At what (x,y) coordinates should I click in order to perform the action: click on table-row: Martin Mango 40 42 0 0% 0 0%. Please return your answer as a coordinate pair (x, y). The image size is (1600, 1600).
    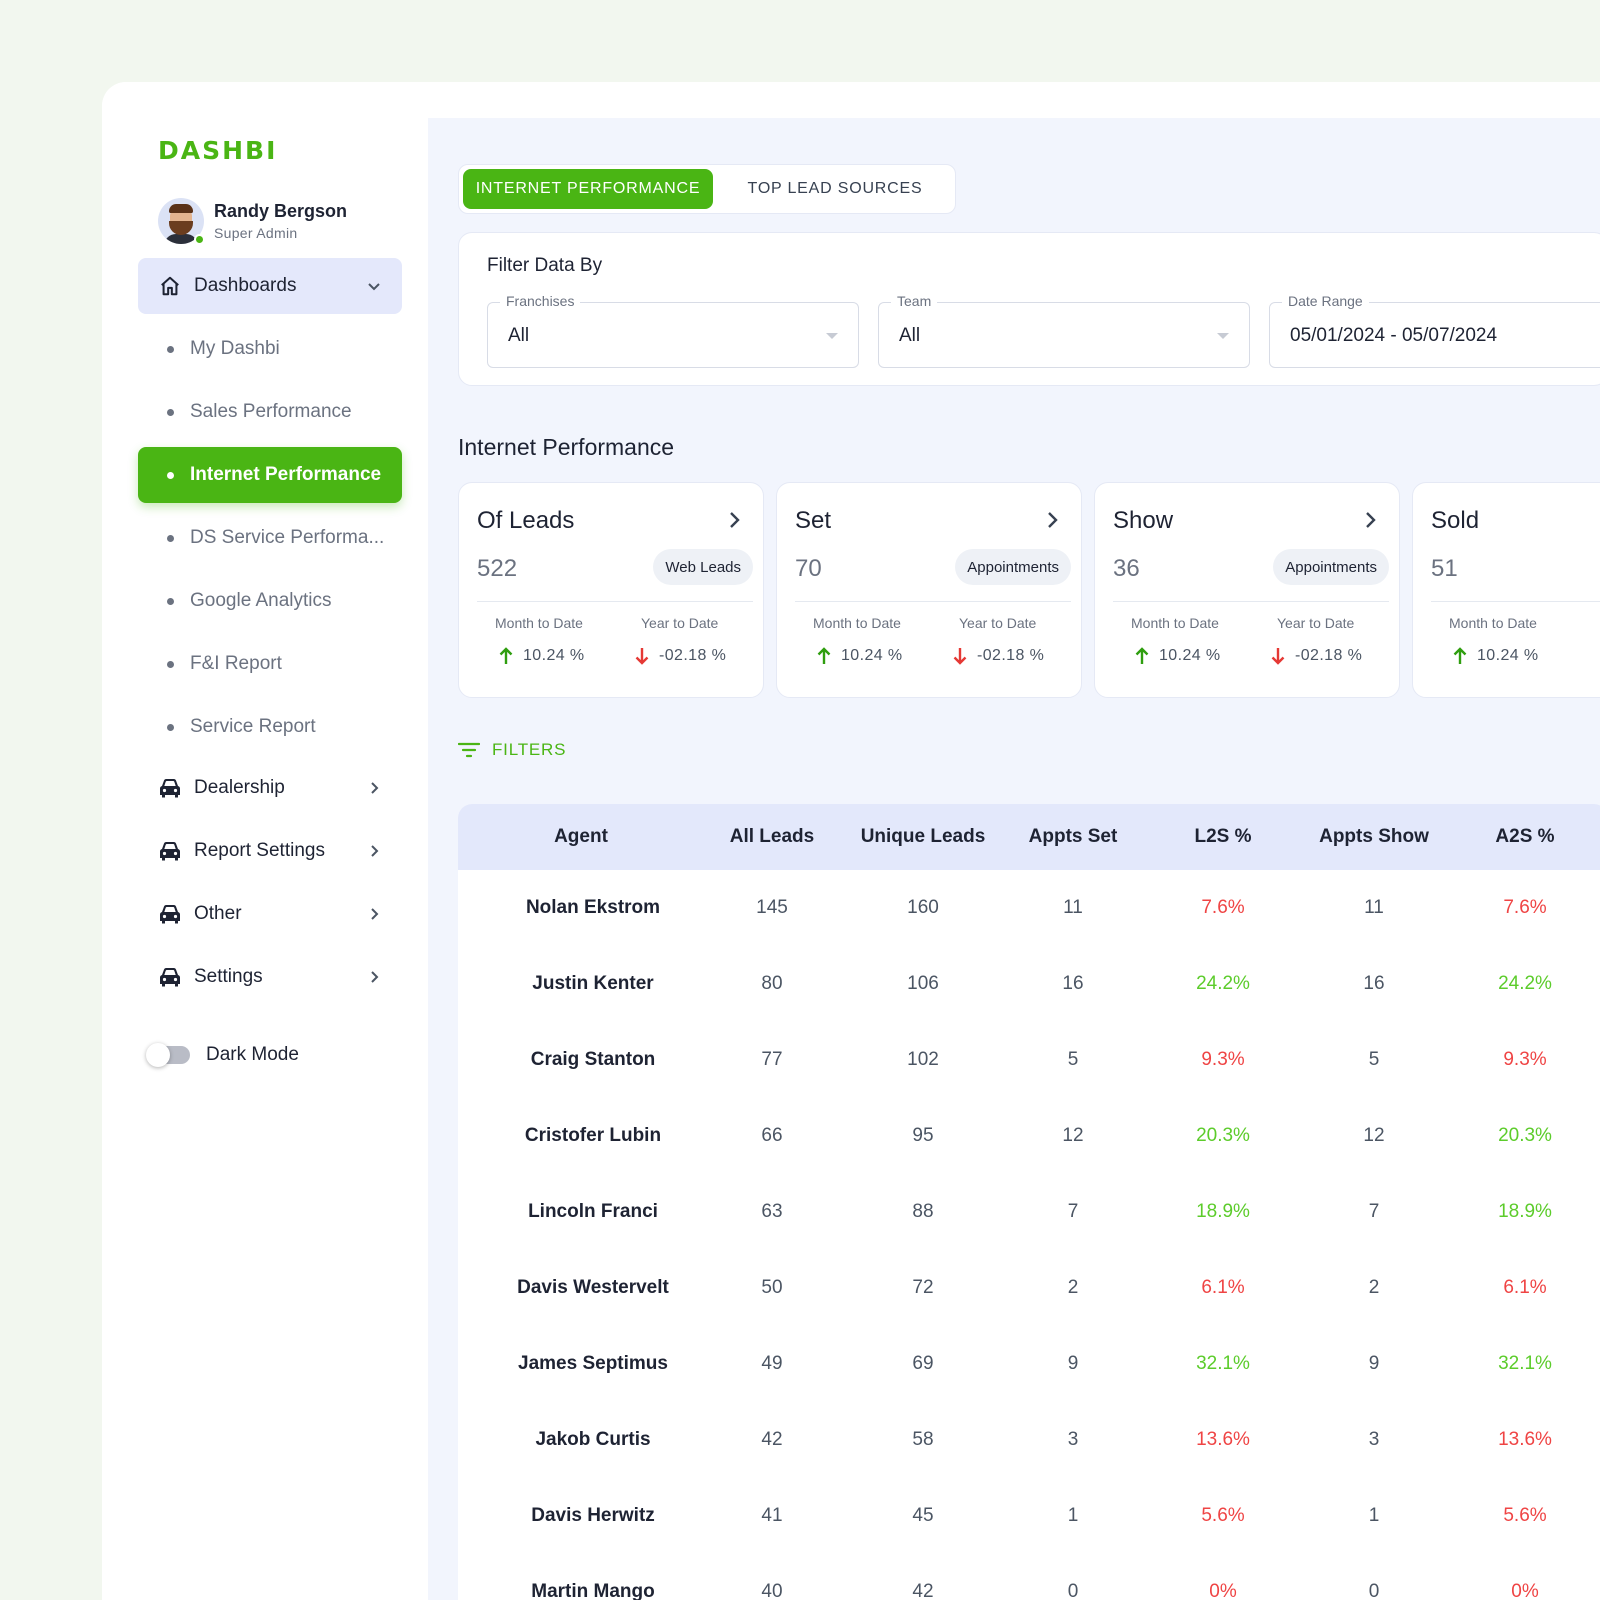
    Looking at the image, I should click on (1029, 1577).